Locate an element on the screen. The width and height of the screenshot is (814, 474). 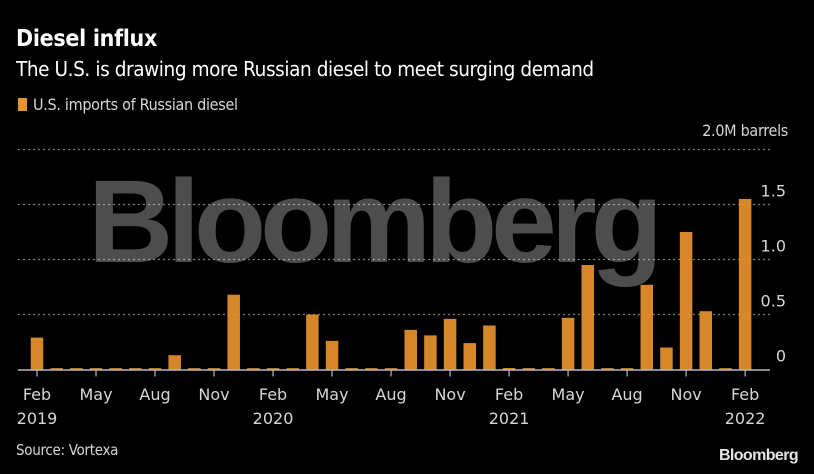
legend: U.S. imports of Russian diesel is located at coordinates (128, 104).